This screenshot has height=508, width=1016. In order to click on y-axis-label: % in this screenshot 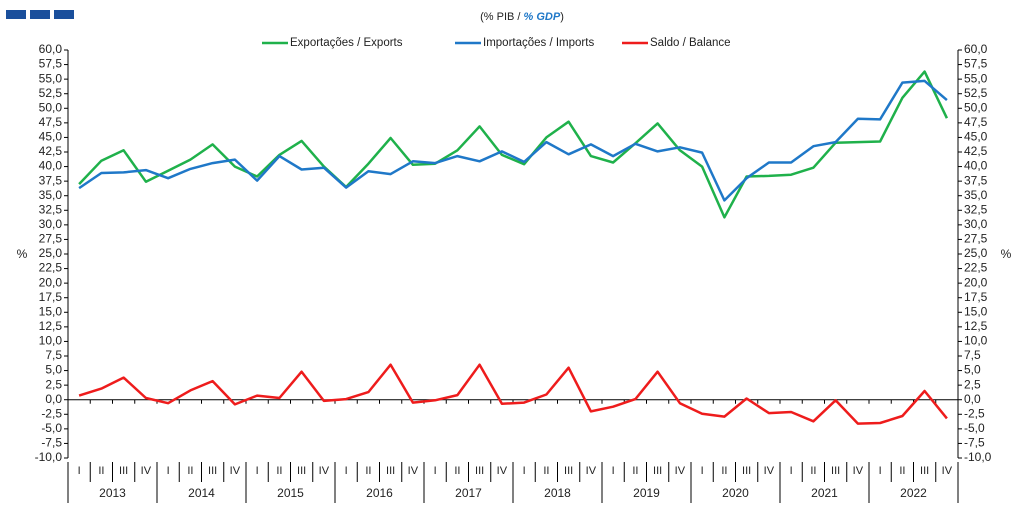, I will do `click(22, 254)`.